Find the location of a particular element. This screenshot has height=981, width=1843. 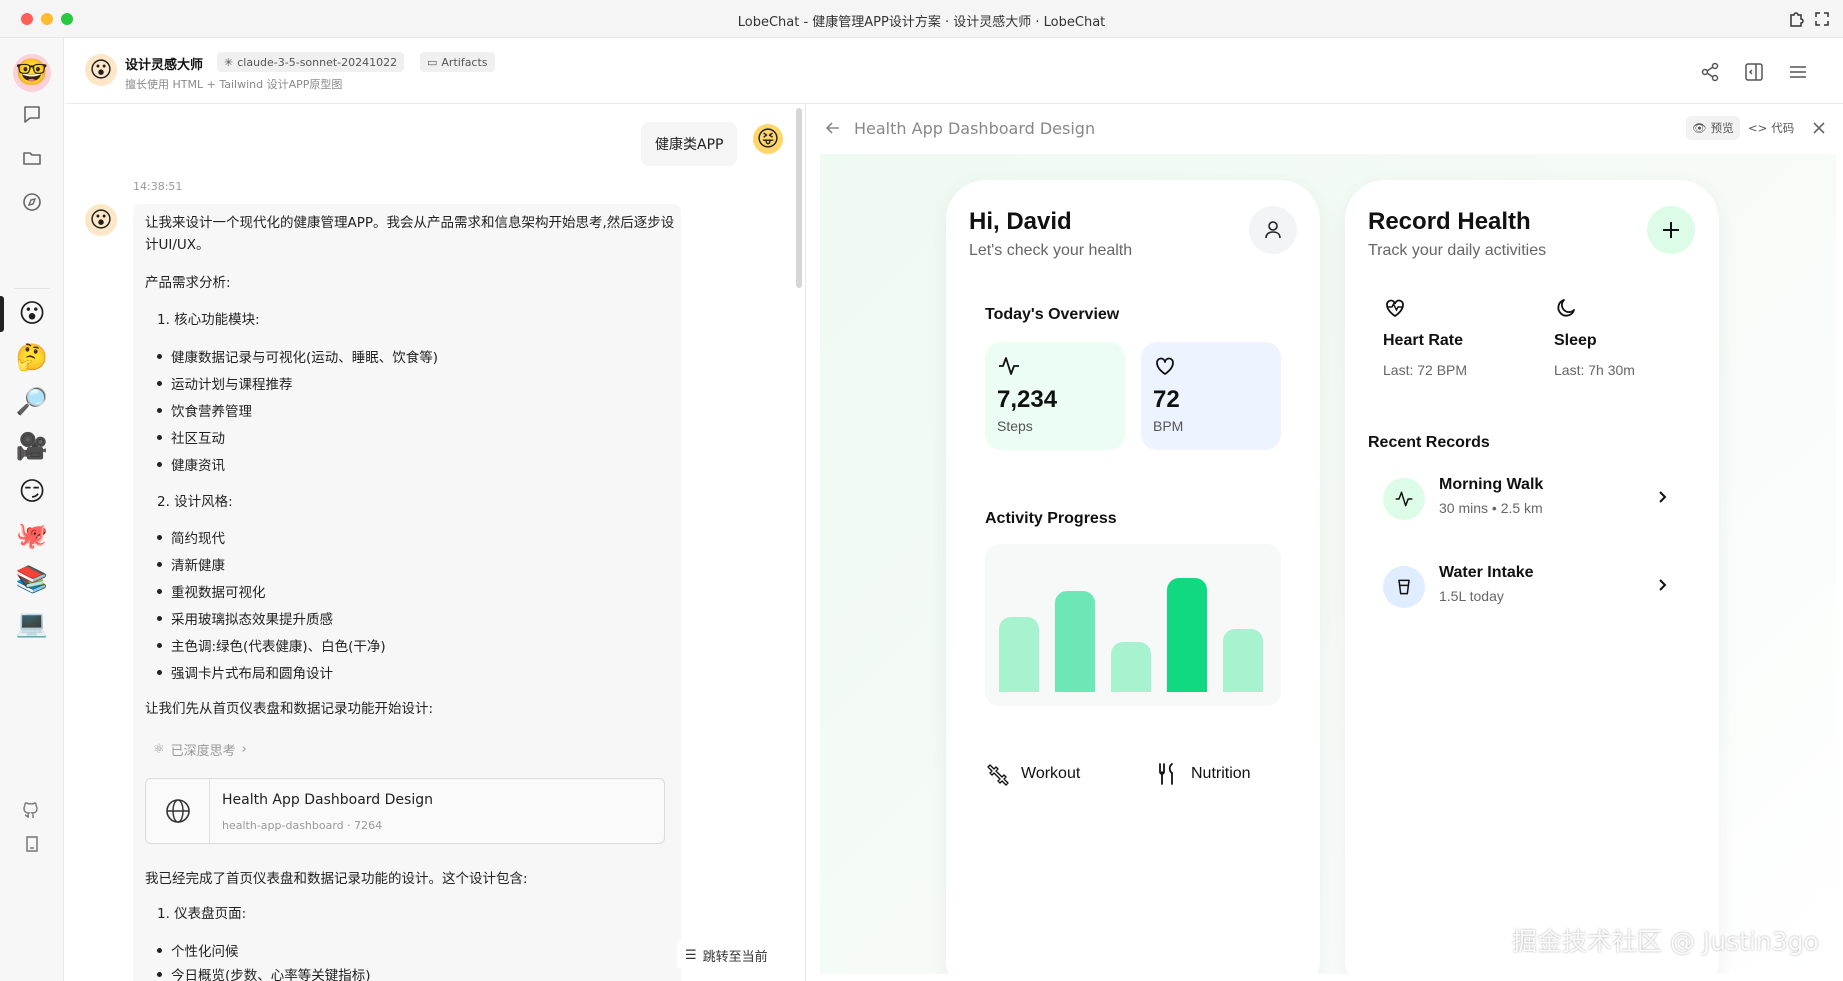

extensions-icon is located at coordinates (1796, 19).